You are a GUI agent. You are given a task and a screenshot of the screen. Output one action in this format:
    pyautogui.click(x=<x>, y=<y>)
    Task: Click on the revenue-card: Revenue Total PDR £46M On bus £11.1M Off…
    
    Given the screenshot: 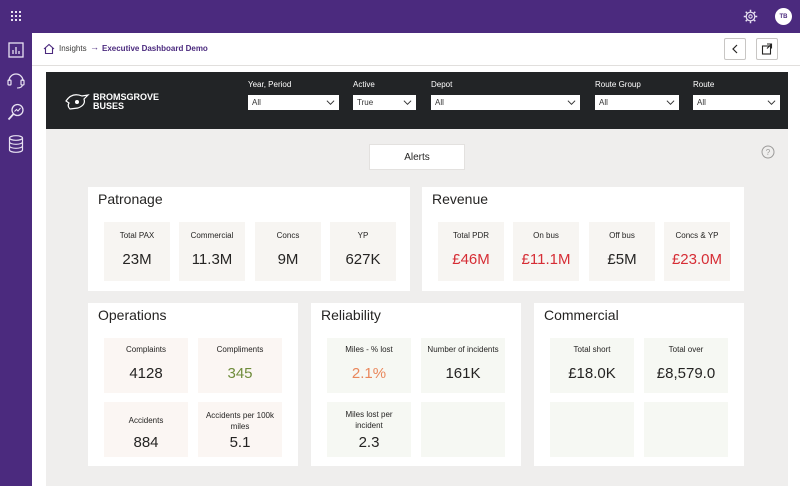 What is the action you would take?
    pyautogui.click(x=583, y=239)
    